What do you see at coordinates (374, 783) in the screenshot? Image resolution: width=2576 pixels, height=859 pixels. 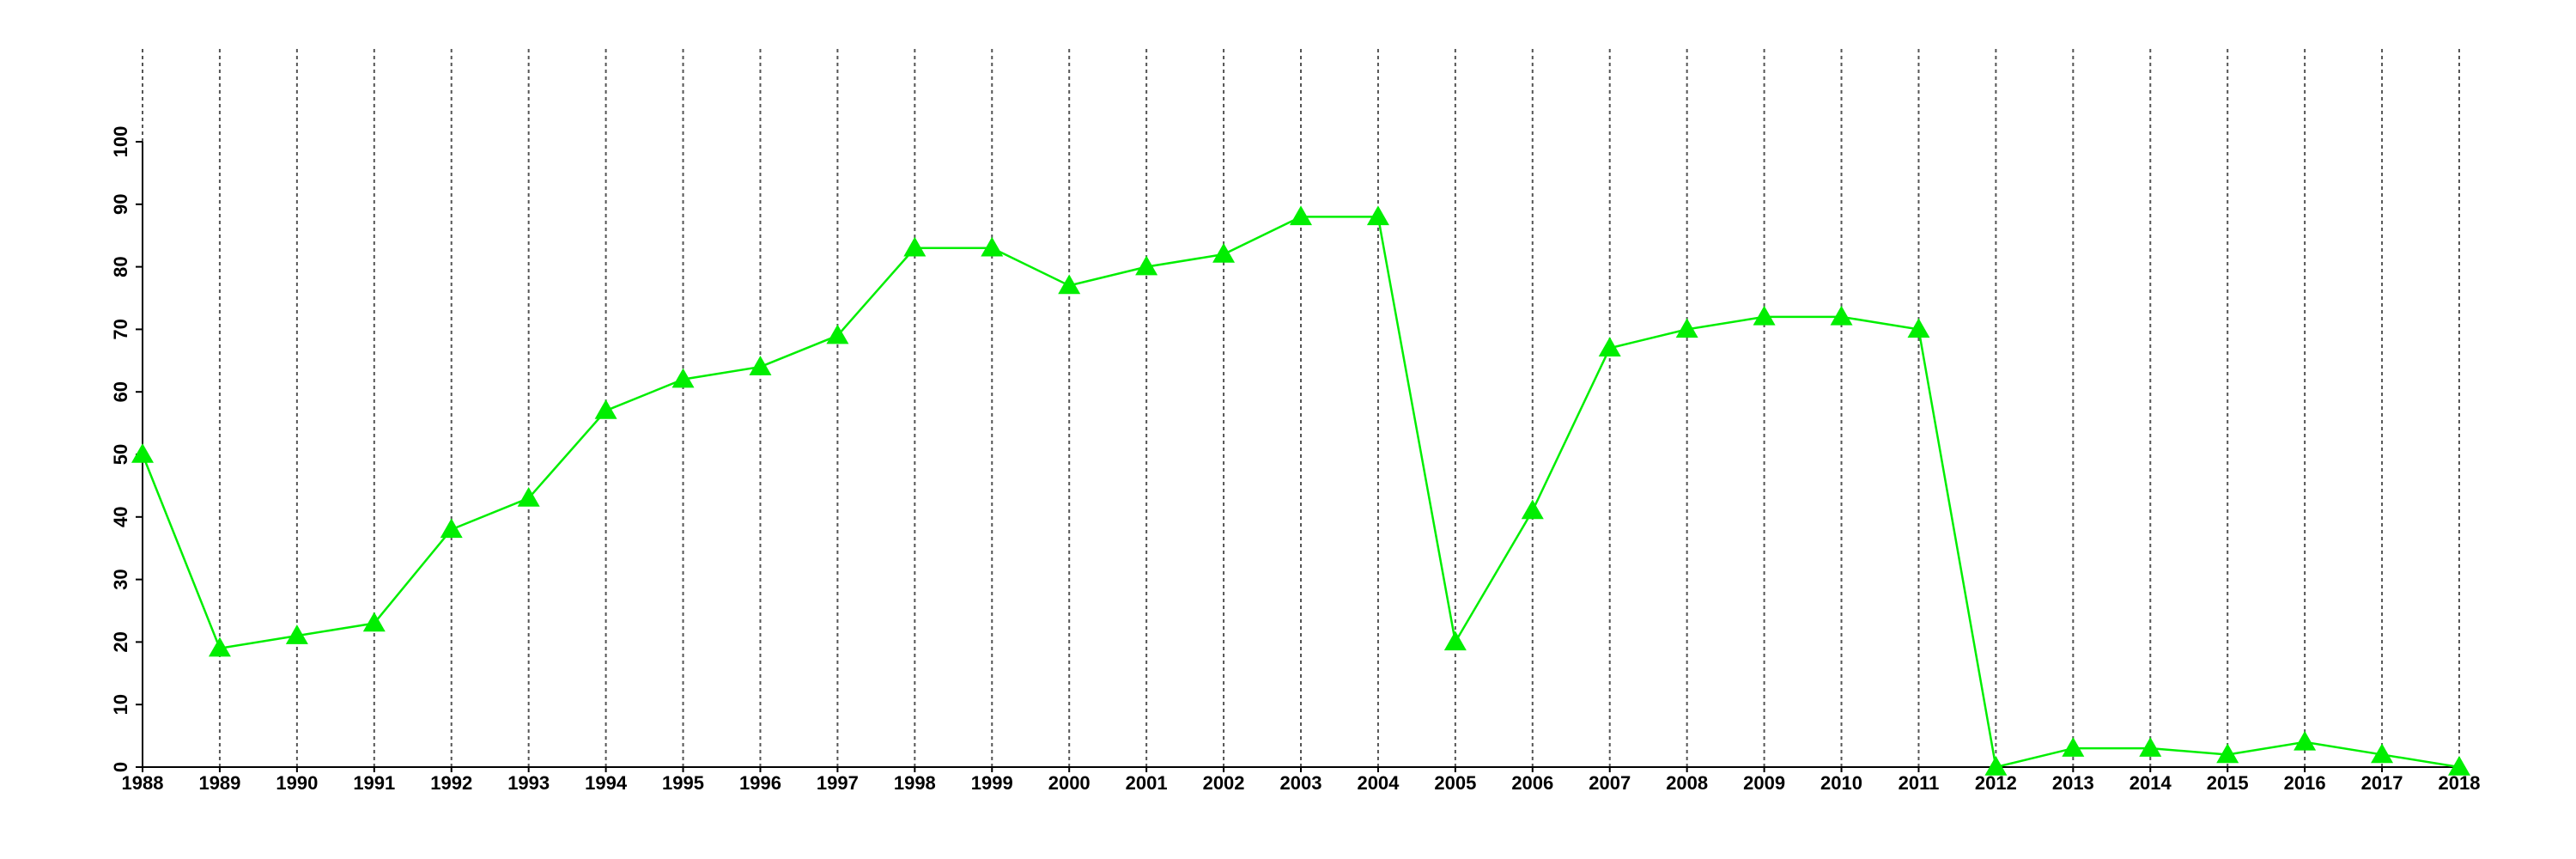 I see `x-tick-label: 1991` at bounding box center [374, 783].